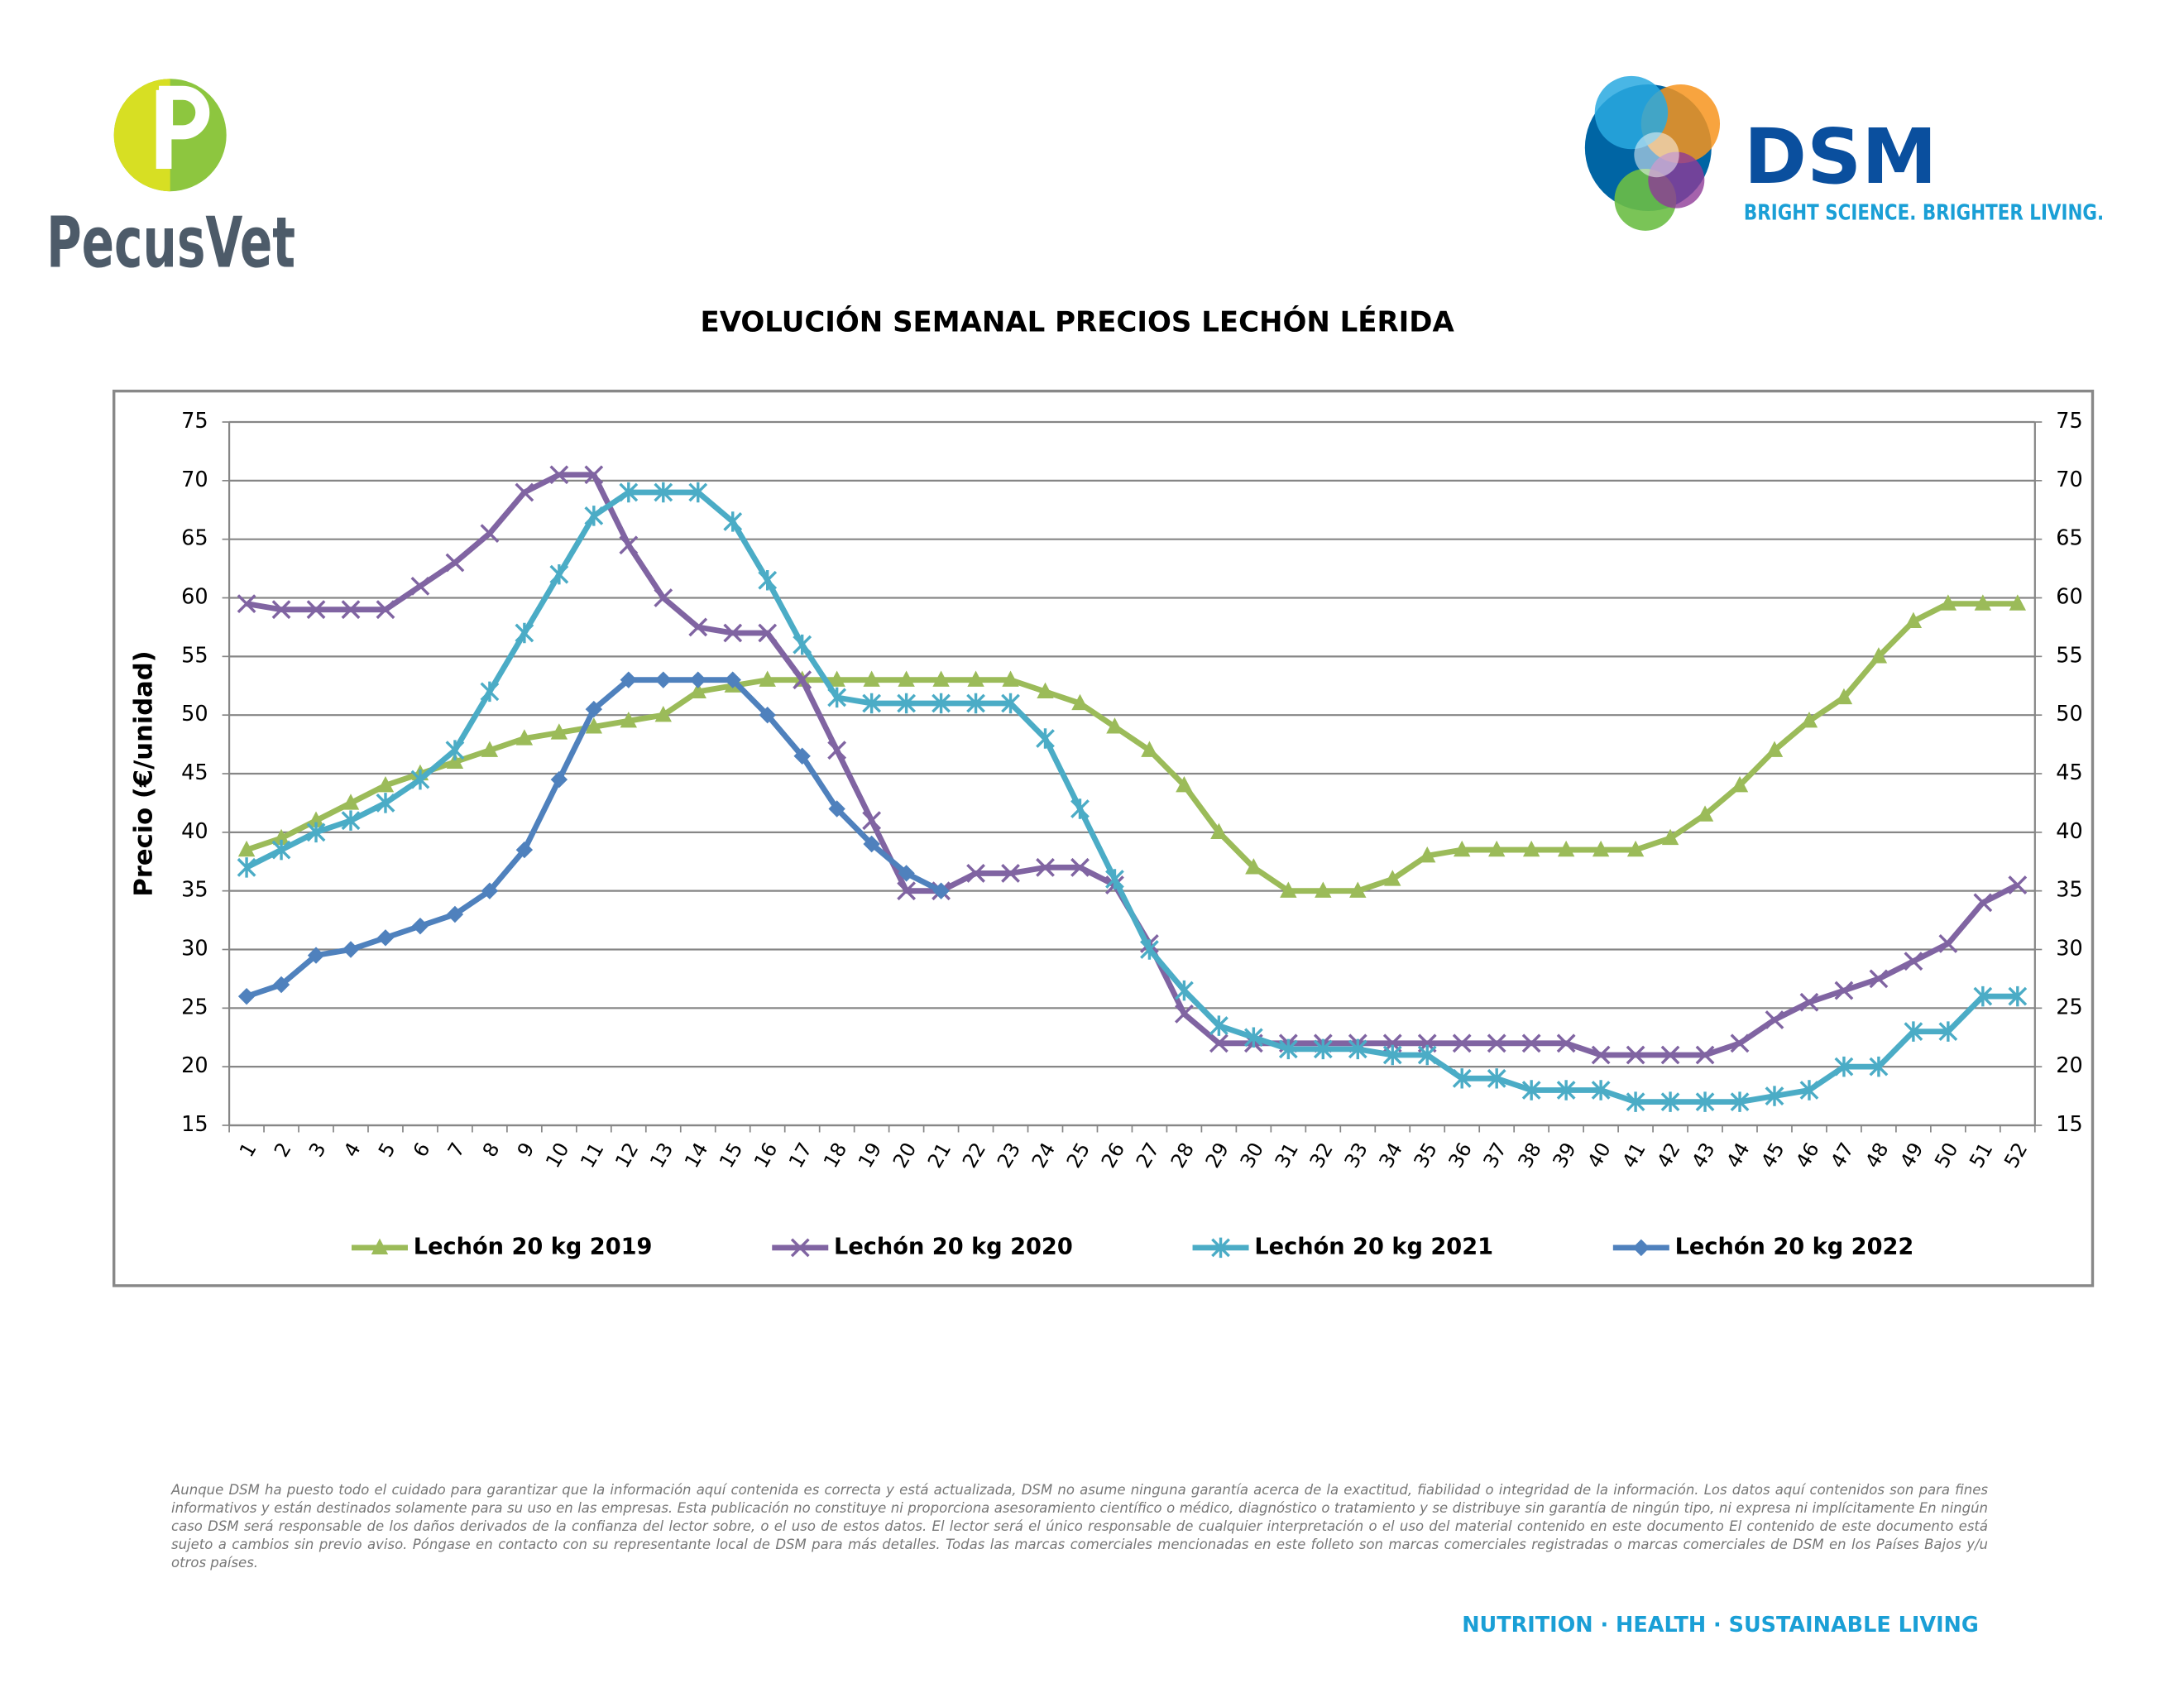 The image size is (2184, 1688). I want to click on y2-tick-label: 70, so click(2069, 480).